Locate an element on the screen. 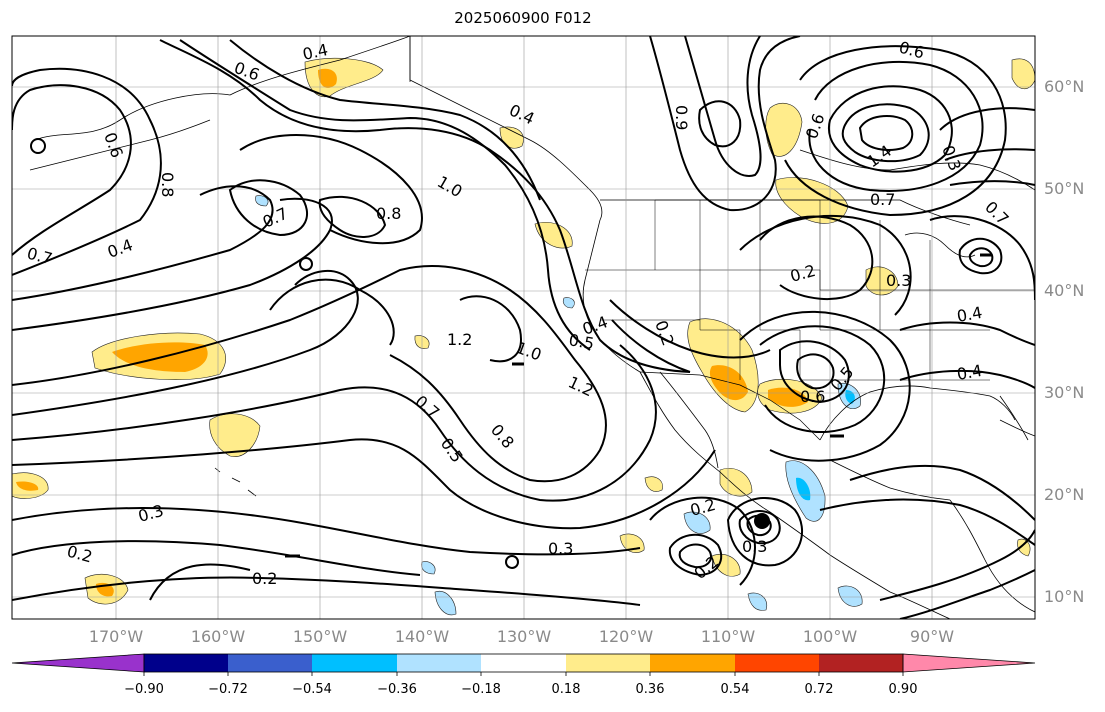  great-lakes is located at coordinates (940, 245).